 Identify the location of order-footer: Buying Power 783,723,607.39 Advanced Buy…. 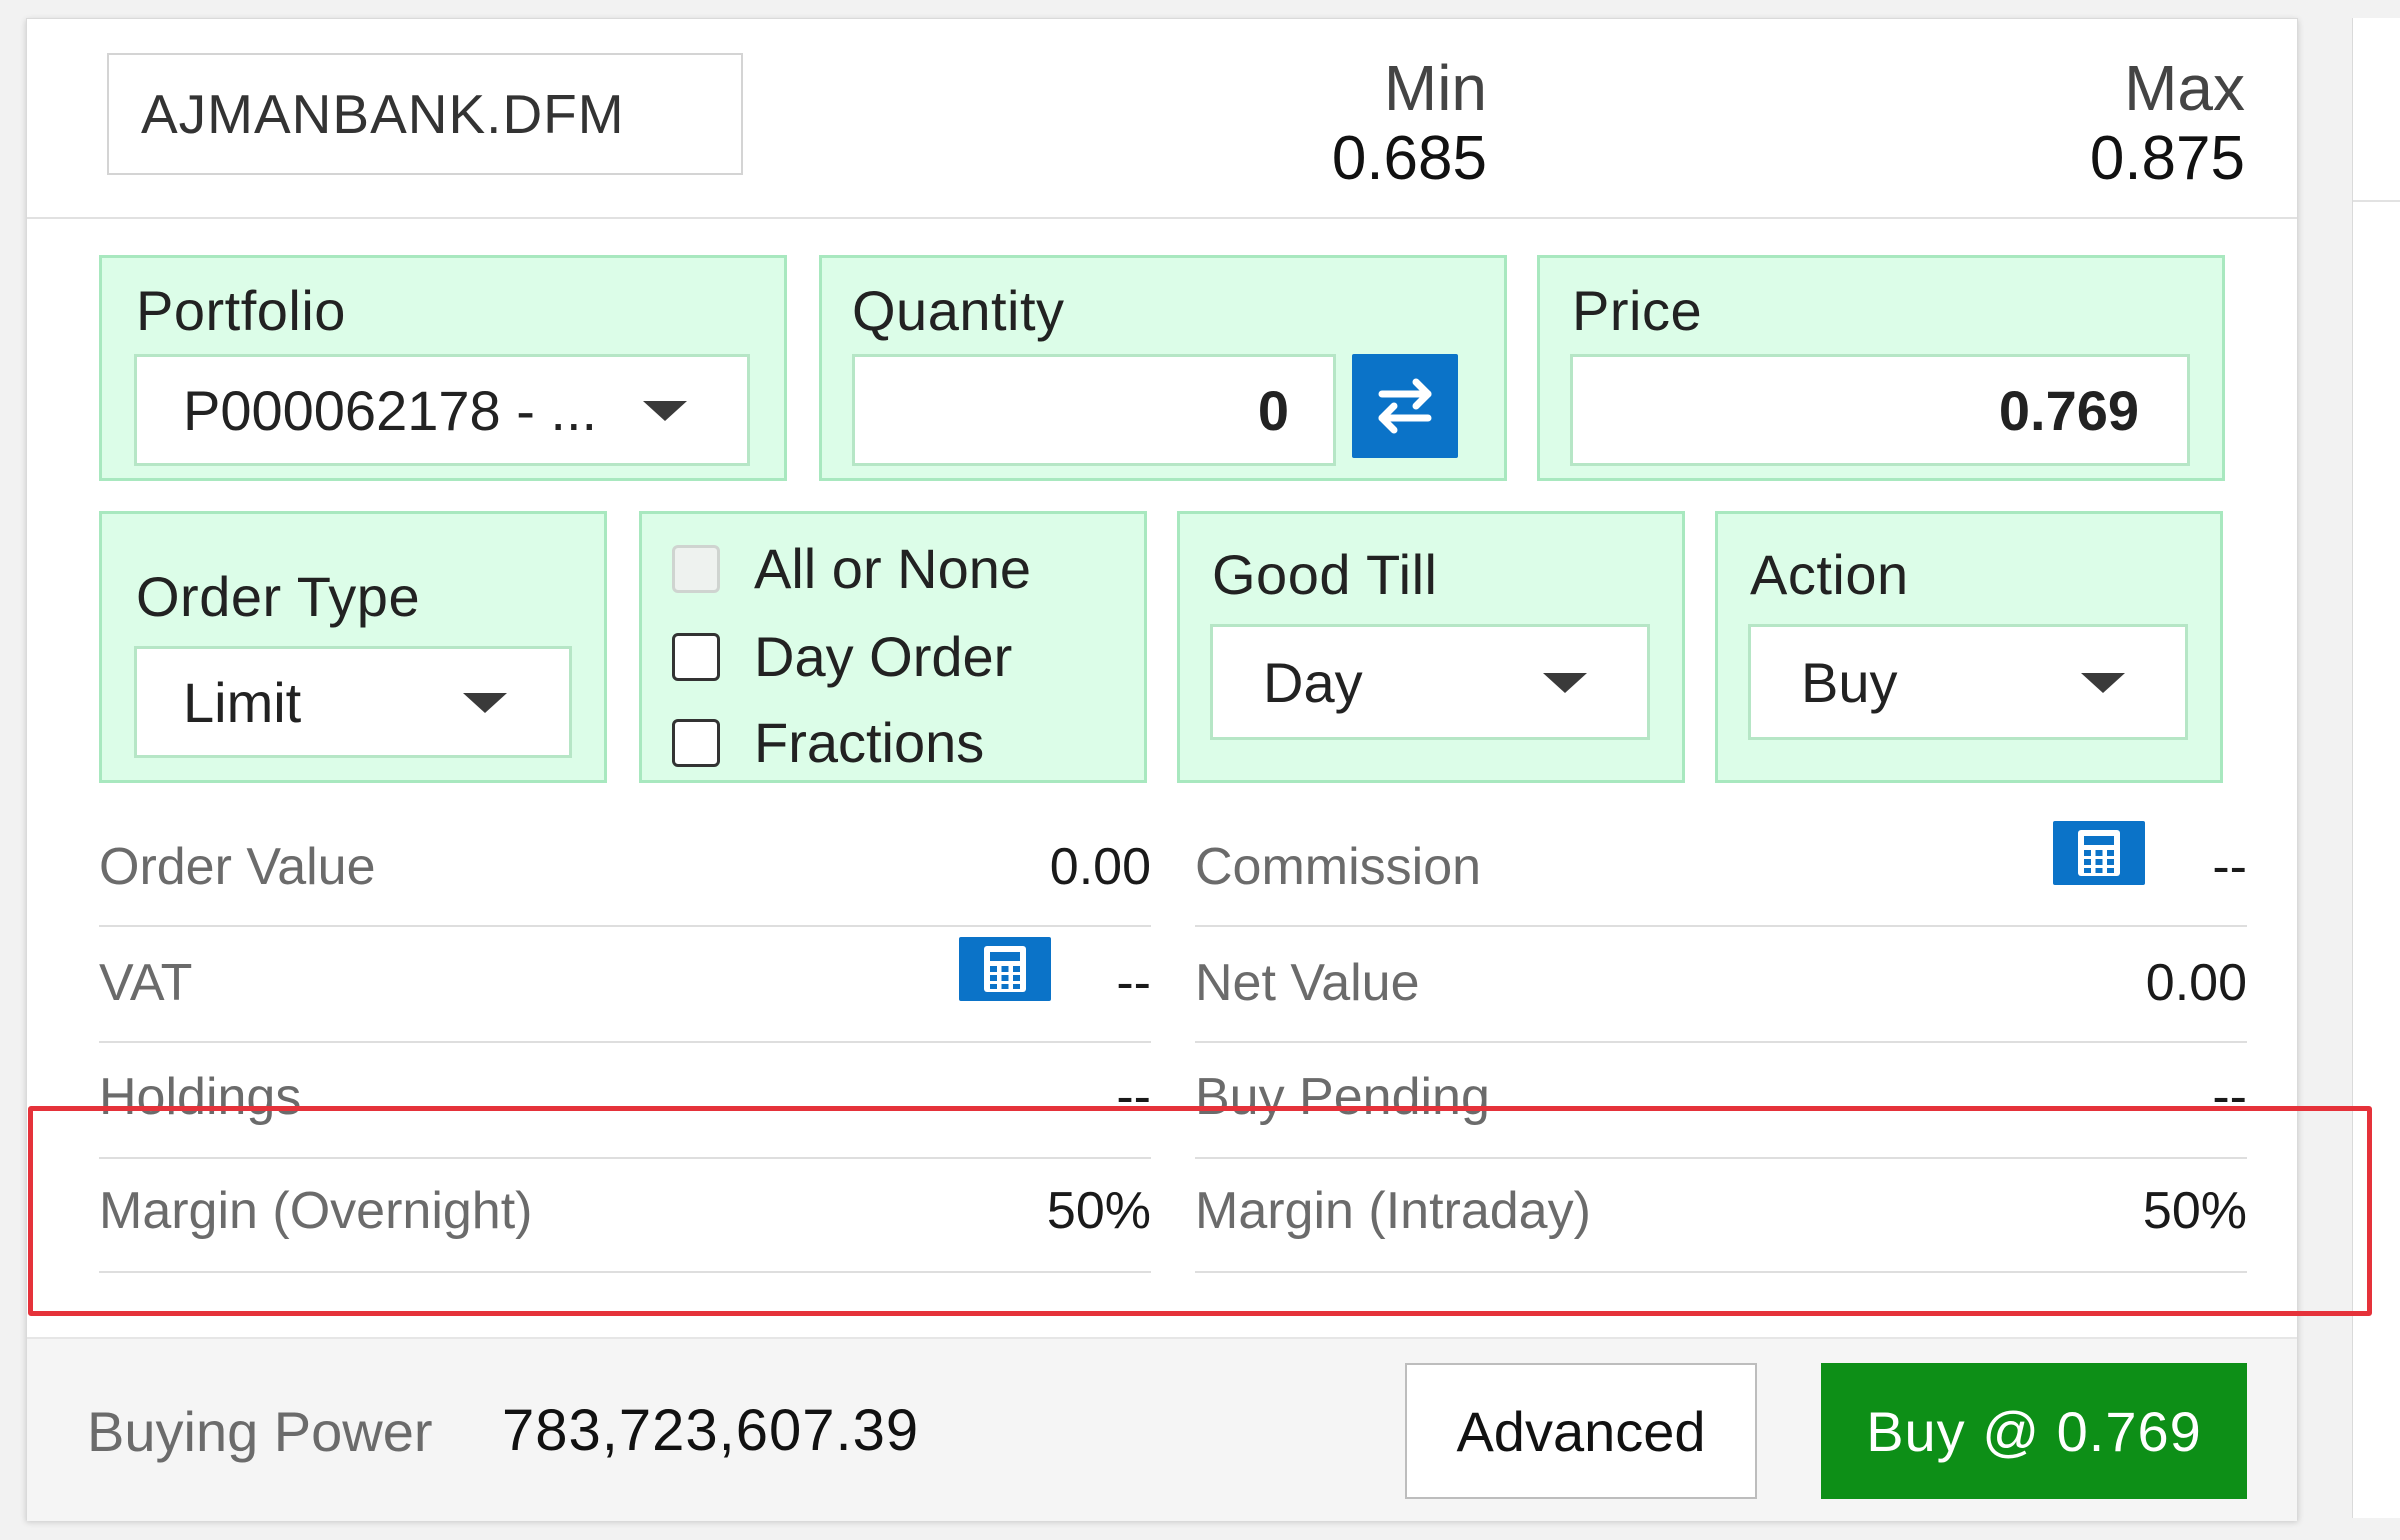
(1162, 1429).